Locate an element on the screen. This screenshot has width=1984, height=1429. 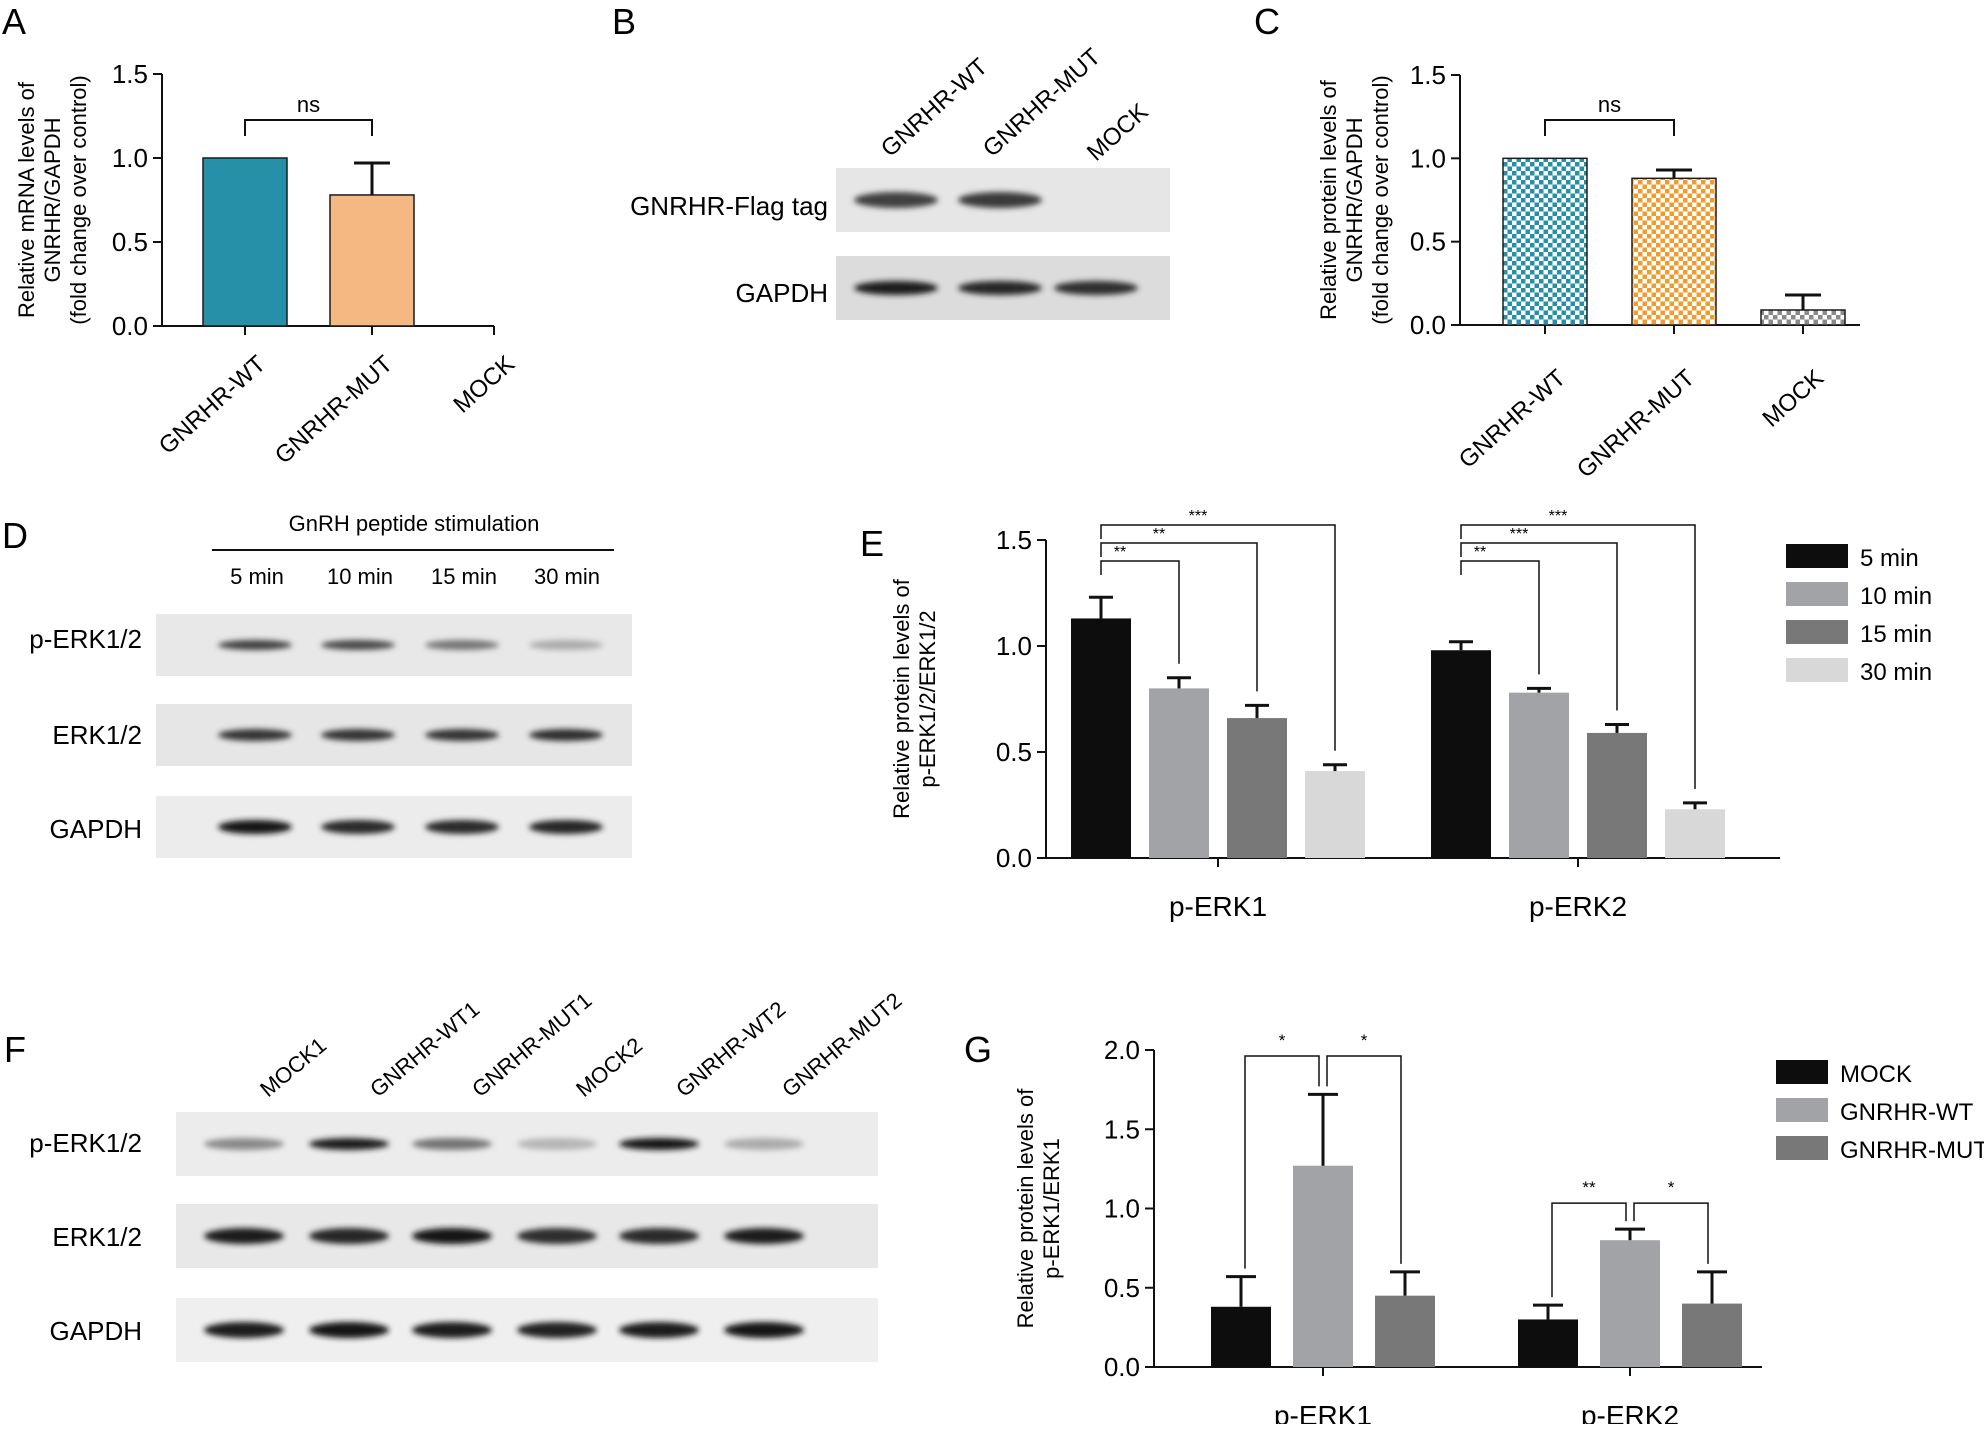
y-axis-label: GNRHR/GAPDH is located at coordinates (1354, 199).